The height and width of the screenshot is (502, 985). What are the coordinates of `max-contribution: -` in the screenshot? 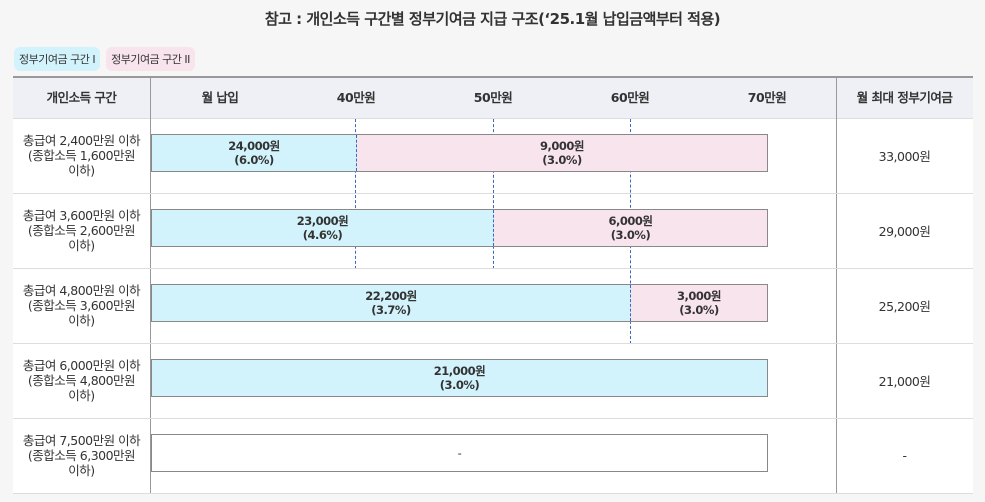 It's located at (904, 455).